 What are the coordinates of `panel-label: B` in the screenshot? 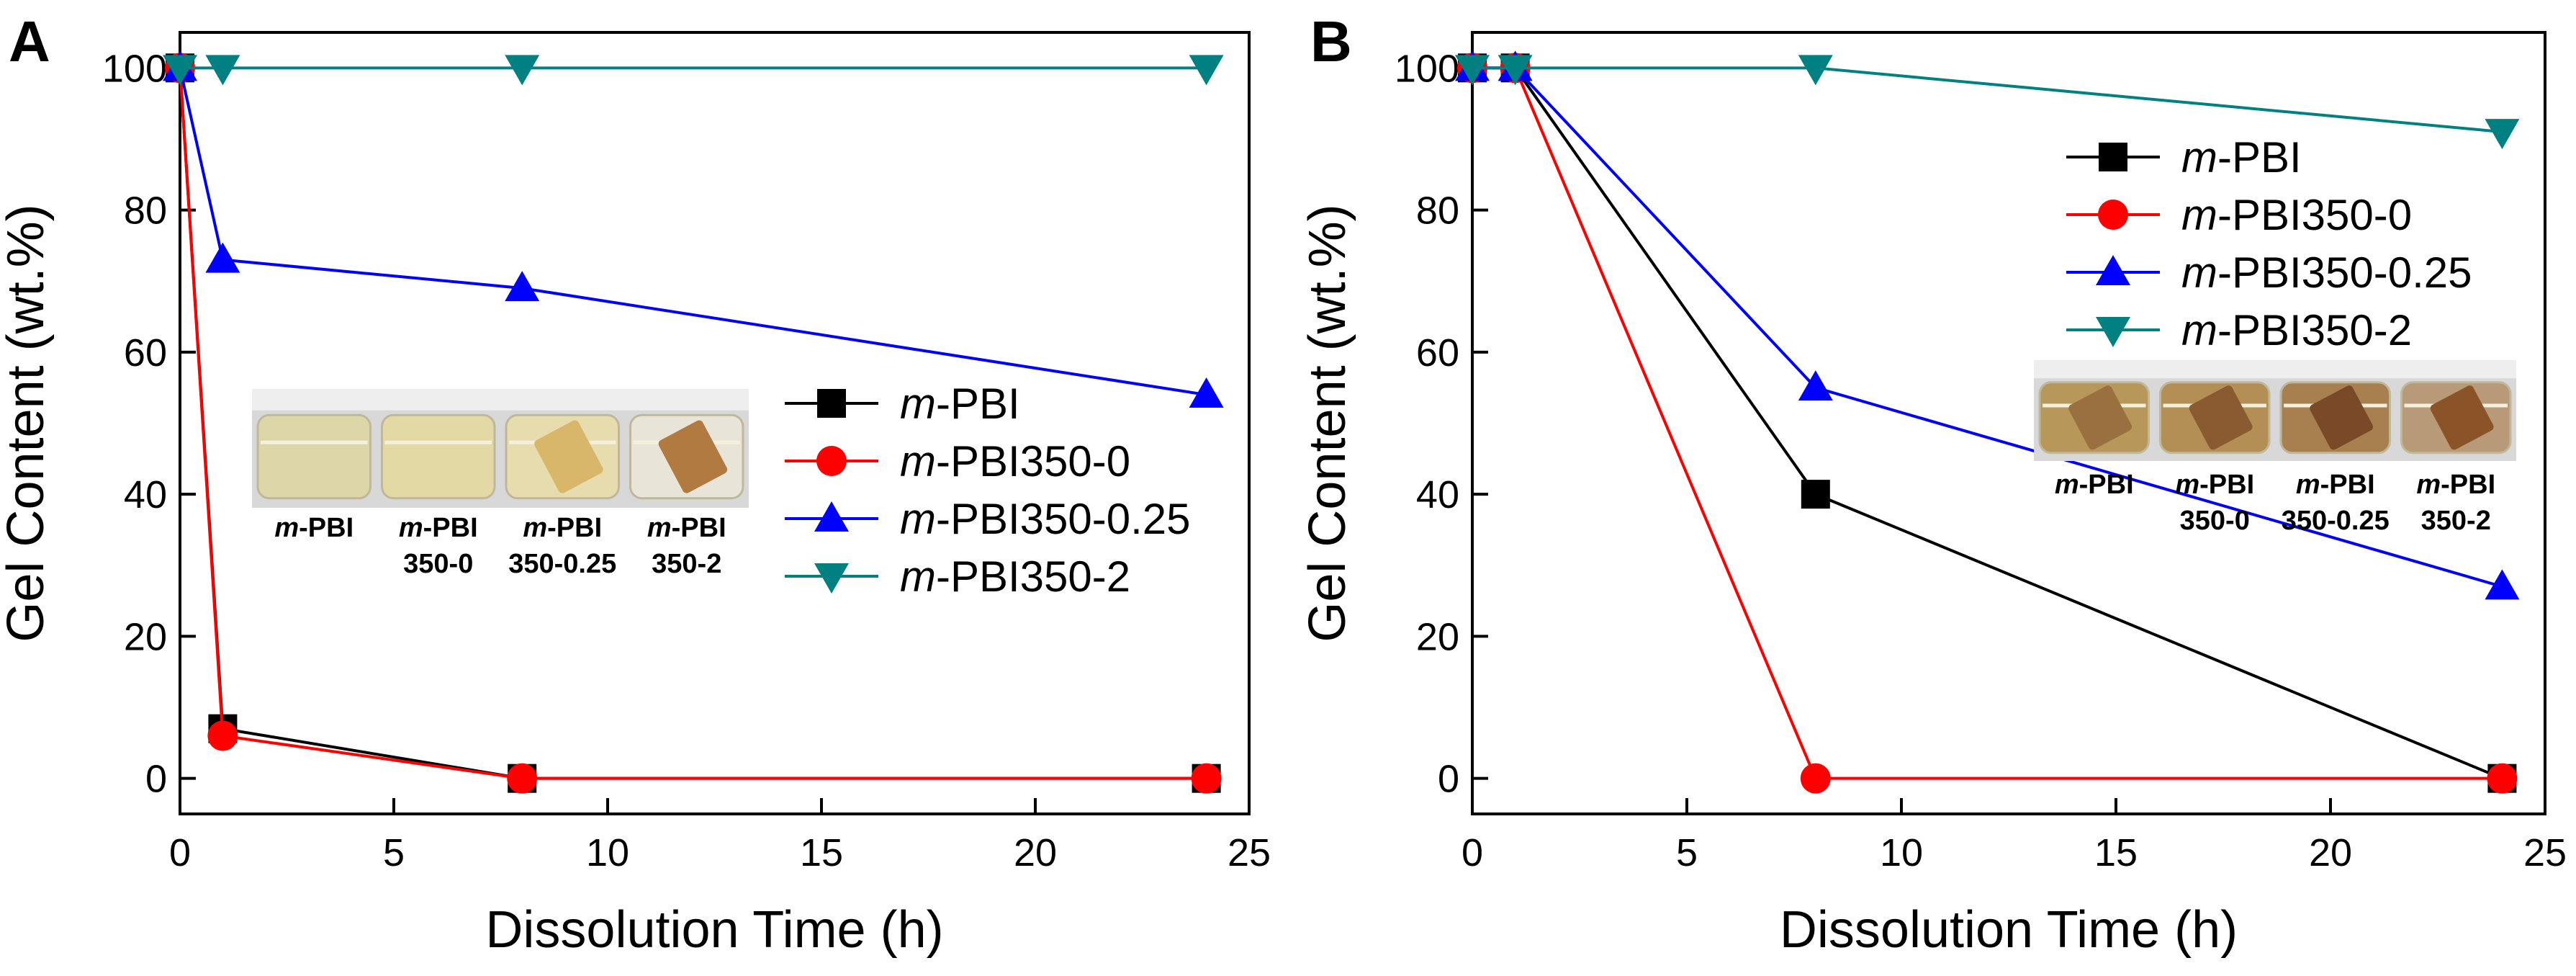 It's located at (1331, 41).